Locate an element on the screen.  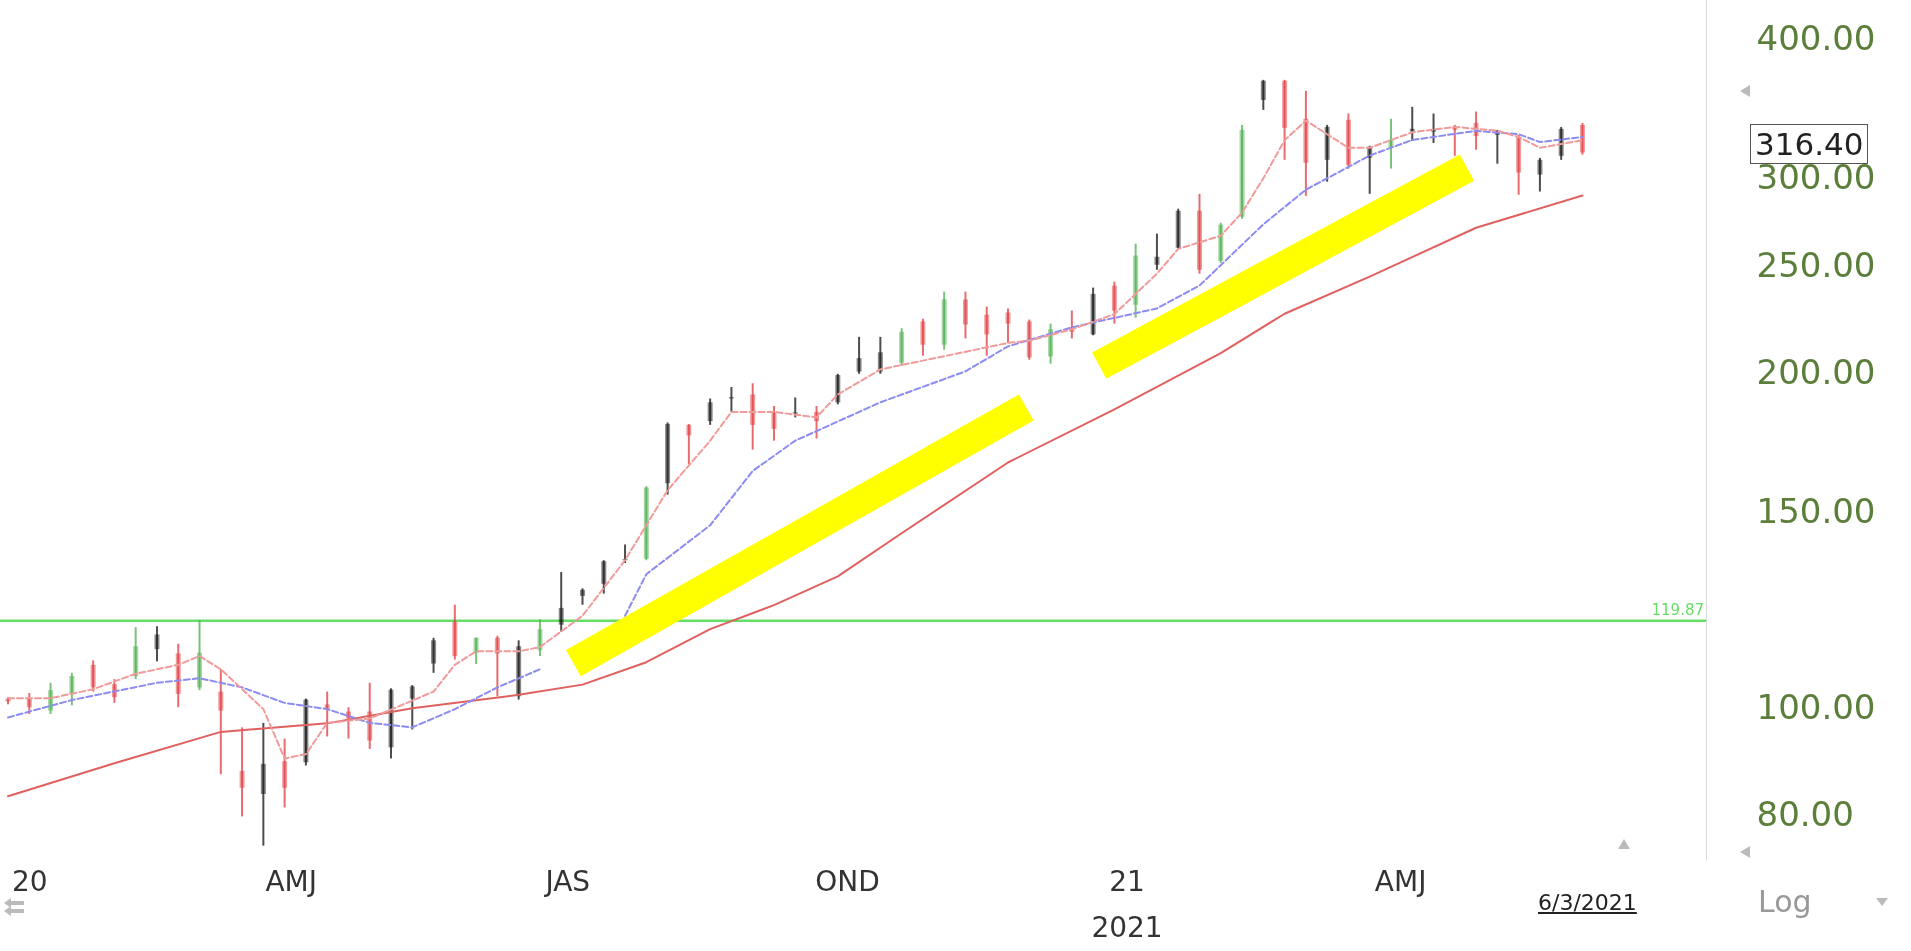
y-tick-label: 80.00 is located at coordinates (1805, 814).